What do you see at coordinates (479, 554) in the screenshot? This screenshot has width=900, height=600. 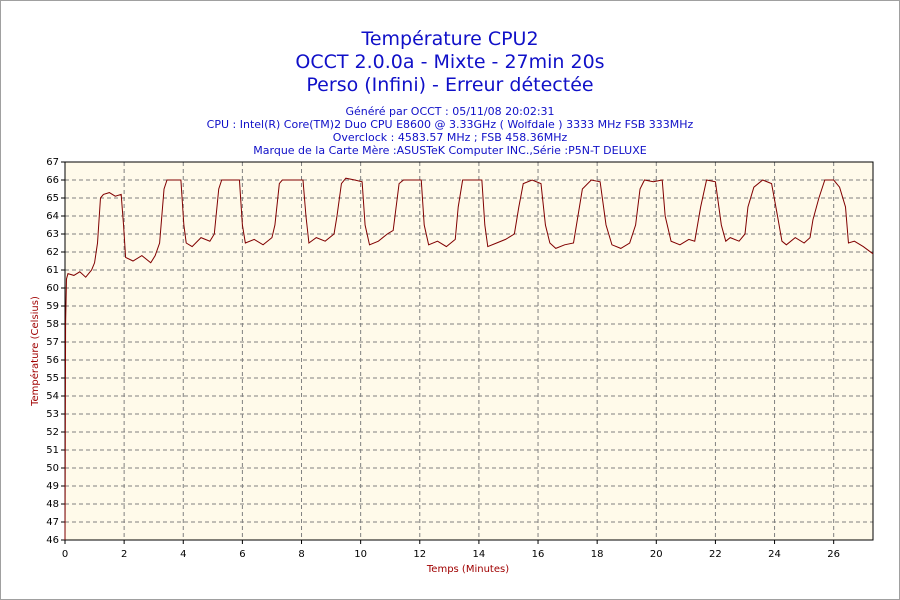 I see `x-tick-label: 14` at bounding box center [479, 554].